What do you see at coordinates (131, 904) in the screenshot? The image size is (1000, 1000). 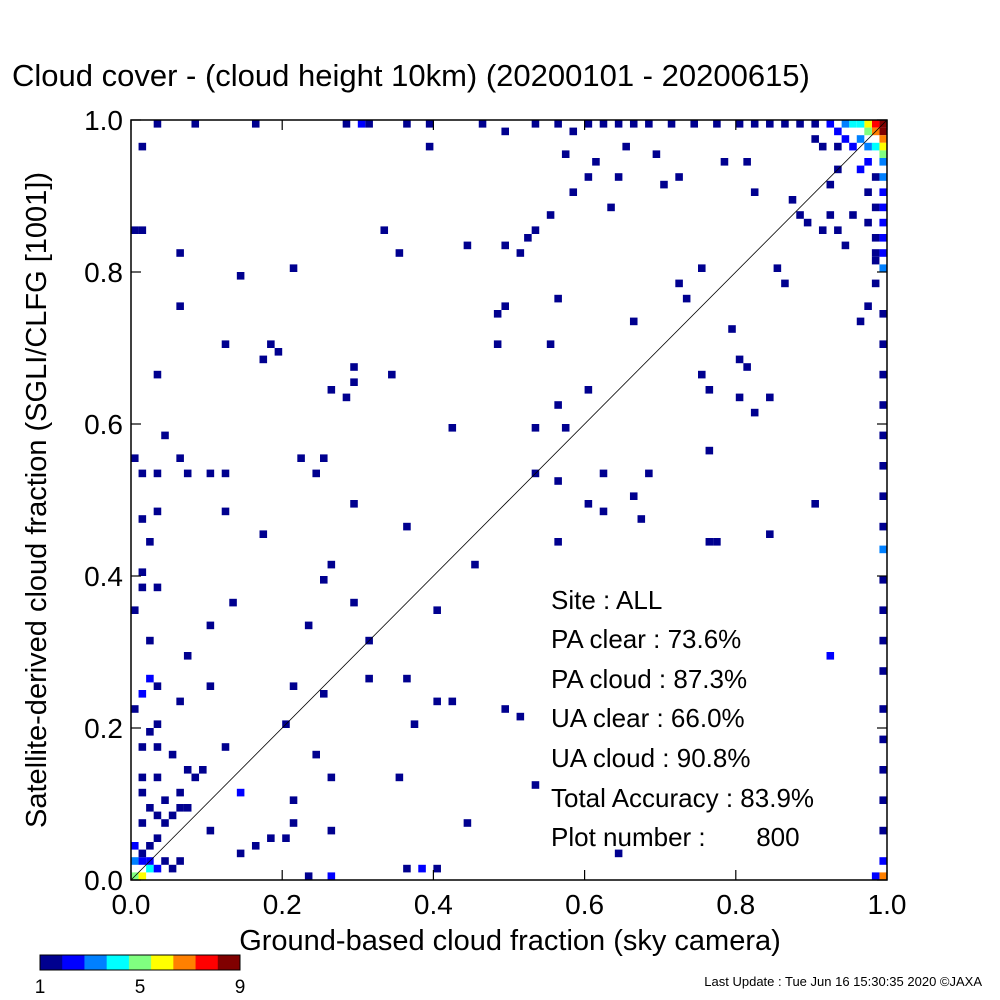 I see `x-tick-label: 0.0` at bounding box center [131, 904].